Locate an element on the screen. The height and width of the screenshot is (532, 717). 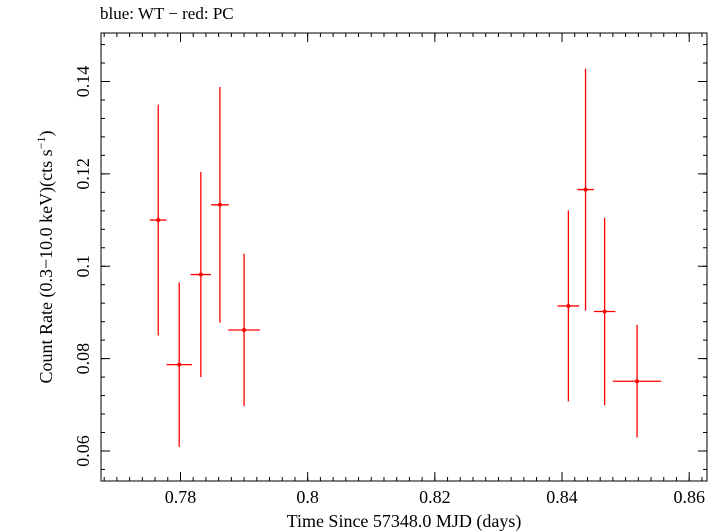
x-tick-label: 0.78 is located at coordinates (181, 497).